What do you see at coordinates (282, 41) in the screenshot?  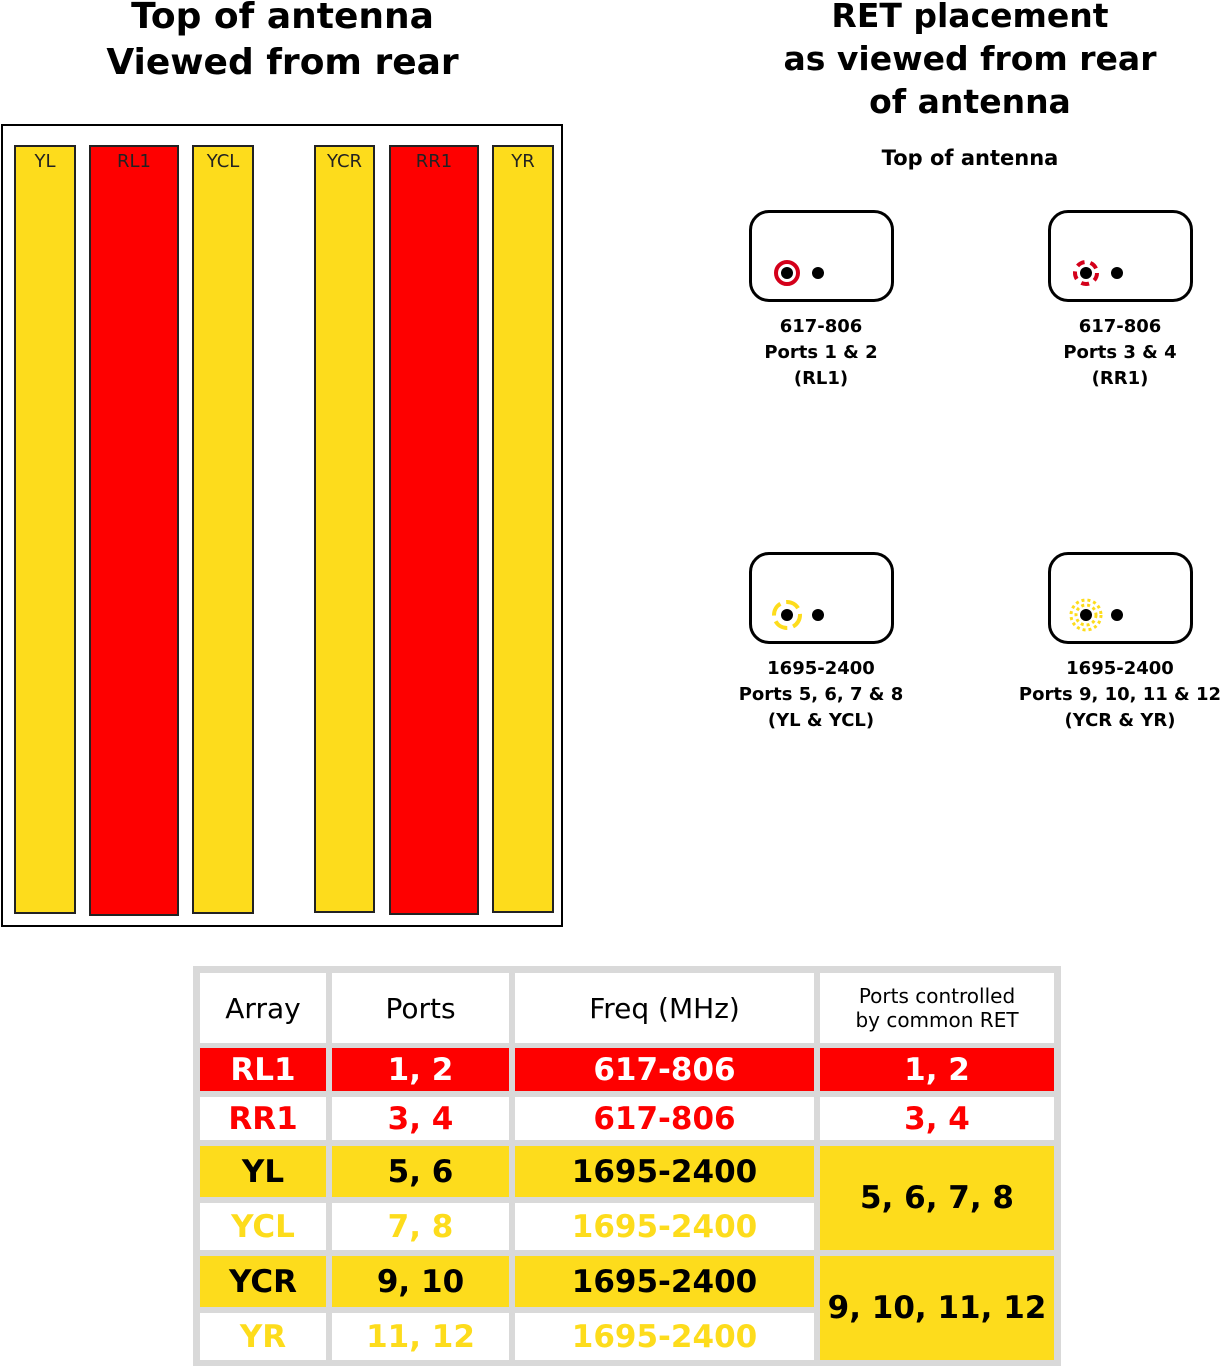 I see `left-title: Top of antenna Viewed from rear` at bounding box center [282, 41].